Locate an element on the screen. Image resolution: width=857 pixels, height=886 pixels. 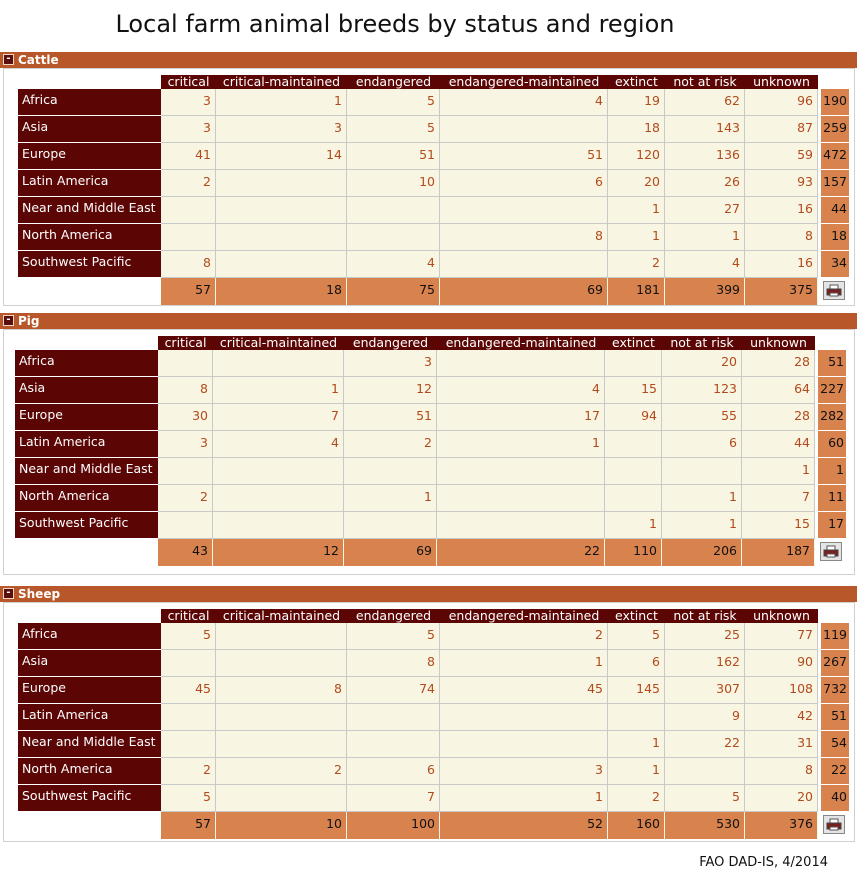
section-header-cattle: - Cattle is located at coordinates (428, 60).